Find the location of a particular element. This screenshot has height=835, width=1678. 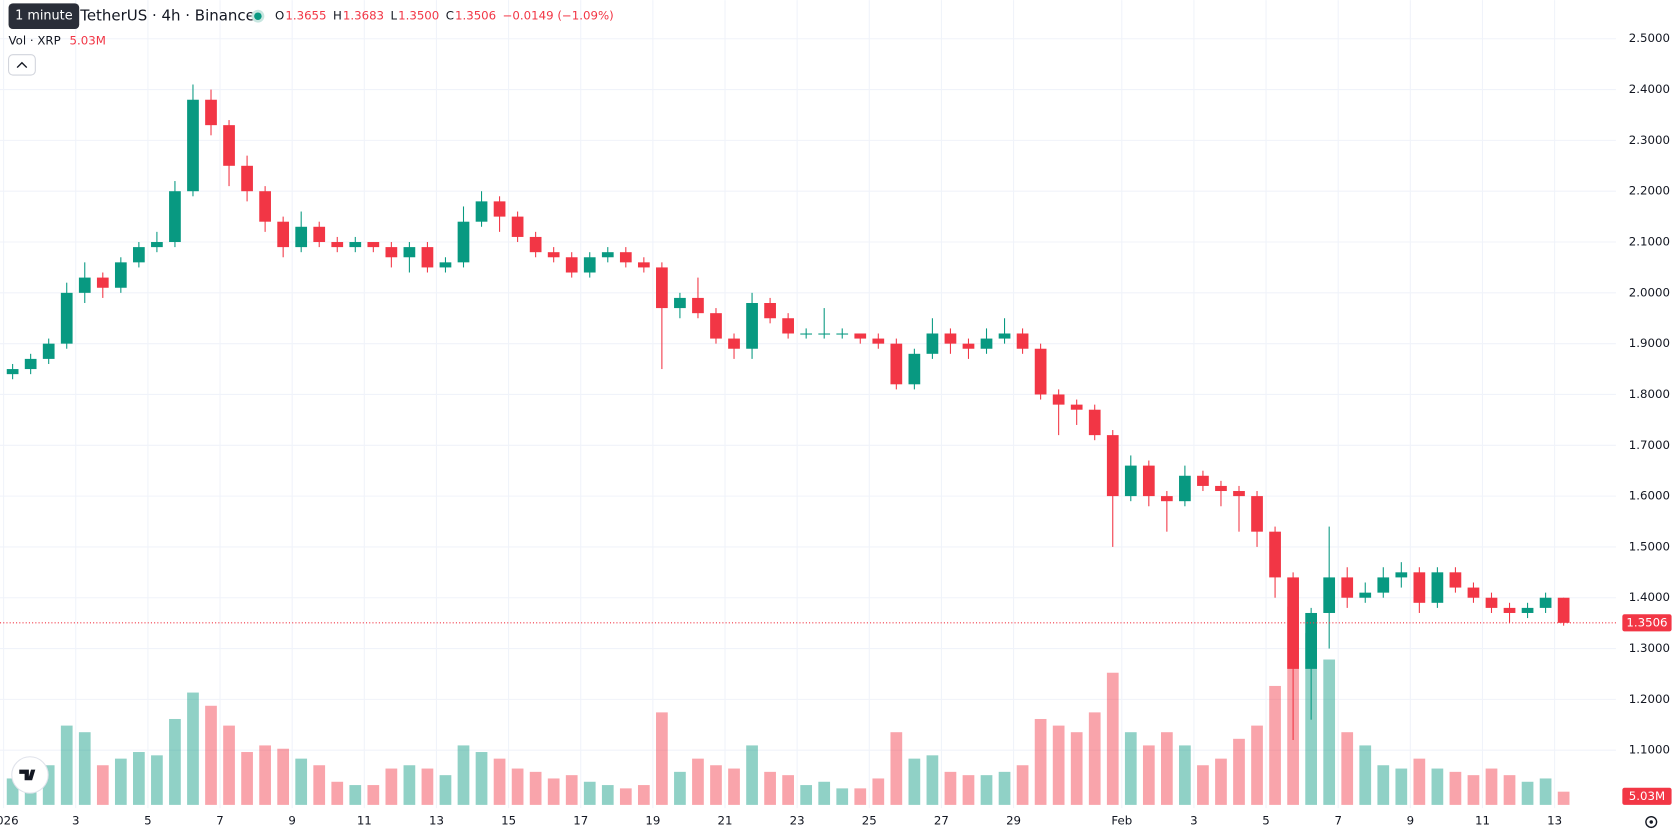

x-tick-label: 25 is located at coordinates (869, 820).